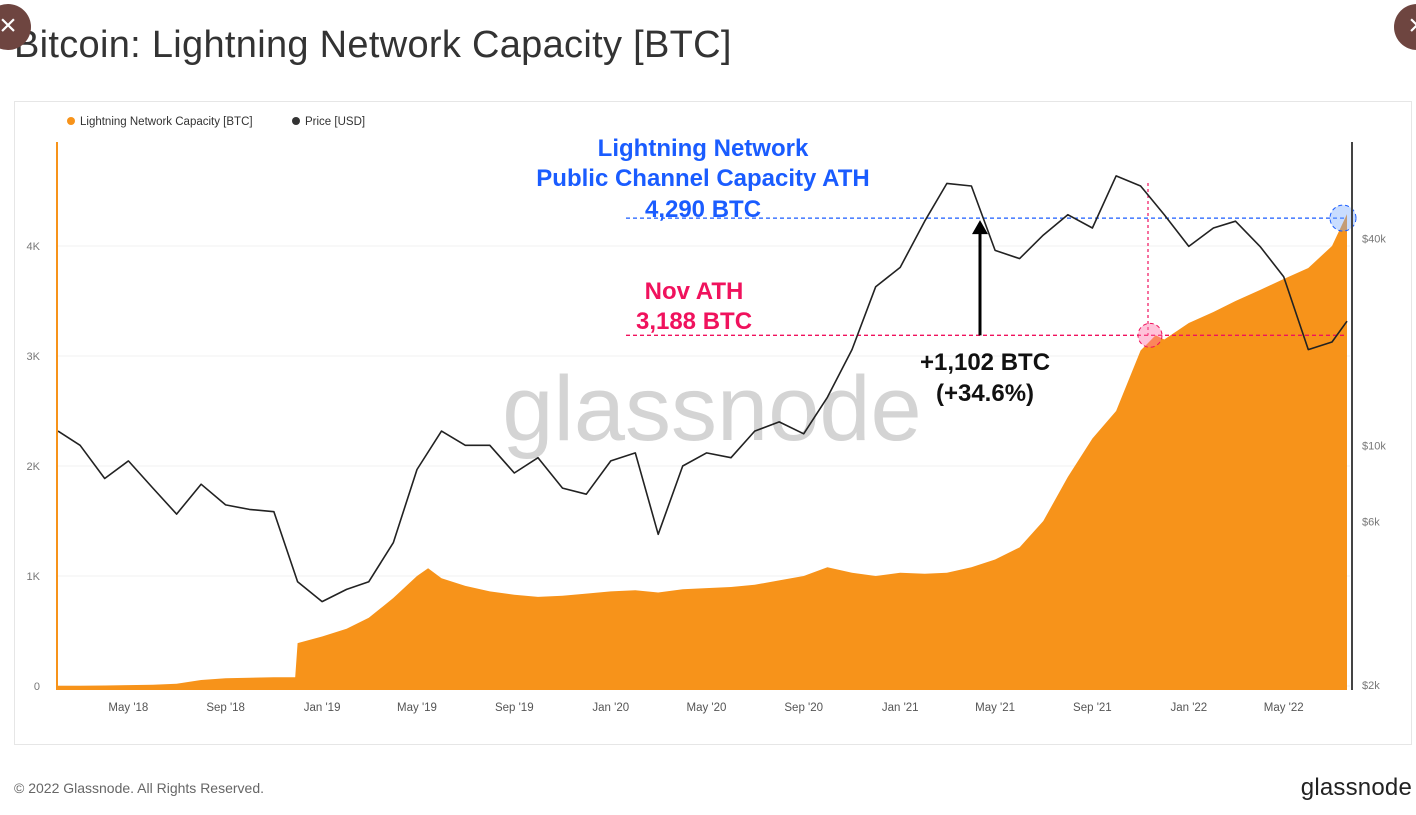  Describe the element at coordinates (706, 708) in the screenshot. I see `x-tick-label: May '20` at that location.